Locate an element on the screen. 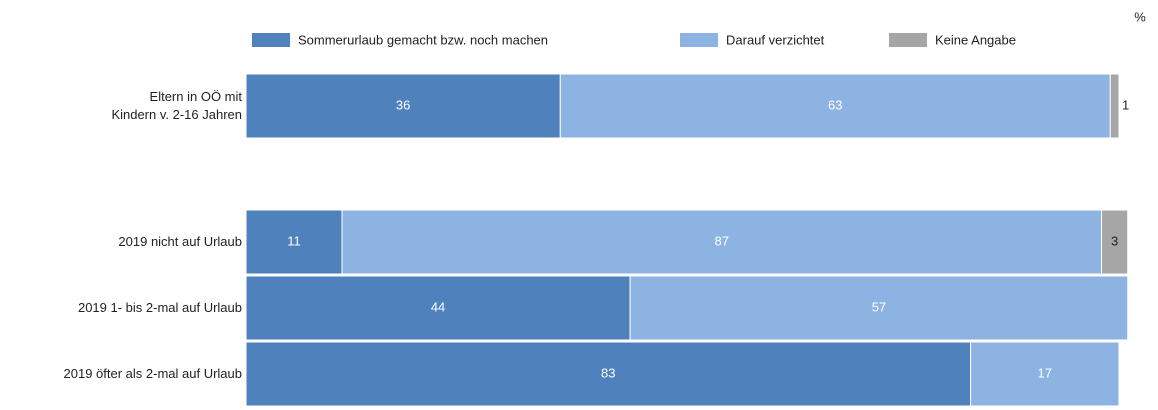 This screenshot has width=1158, height=410. value-label: 3 is located at coordinates (1114, 240).